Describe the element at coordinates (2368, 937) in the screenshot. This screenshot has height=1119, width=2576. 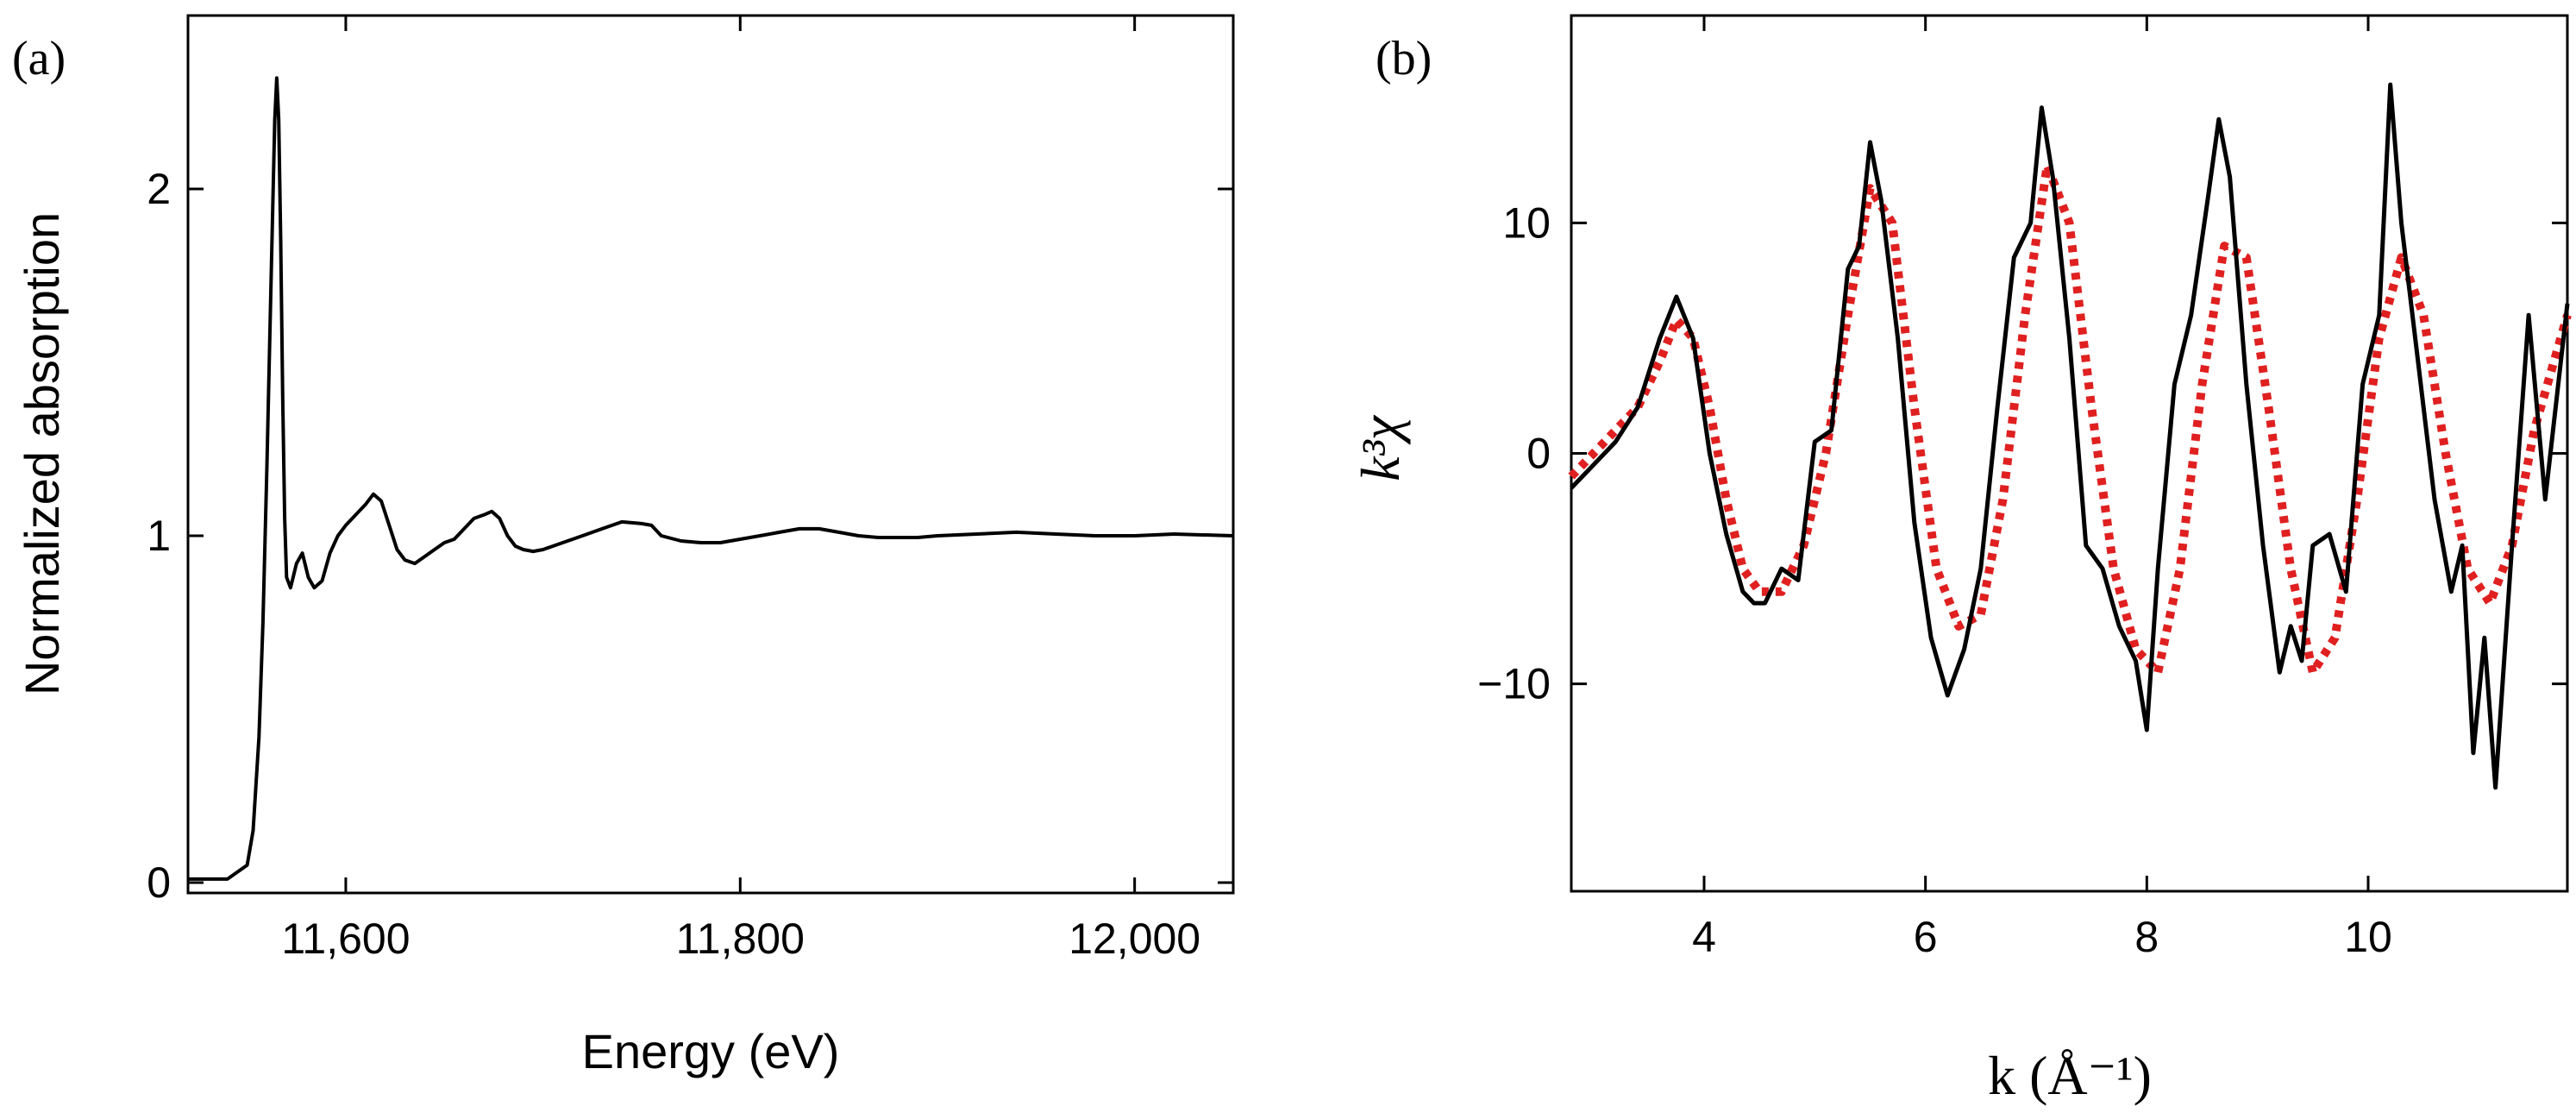
I see `panel-b-x-tick-label: 10` at that location.